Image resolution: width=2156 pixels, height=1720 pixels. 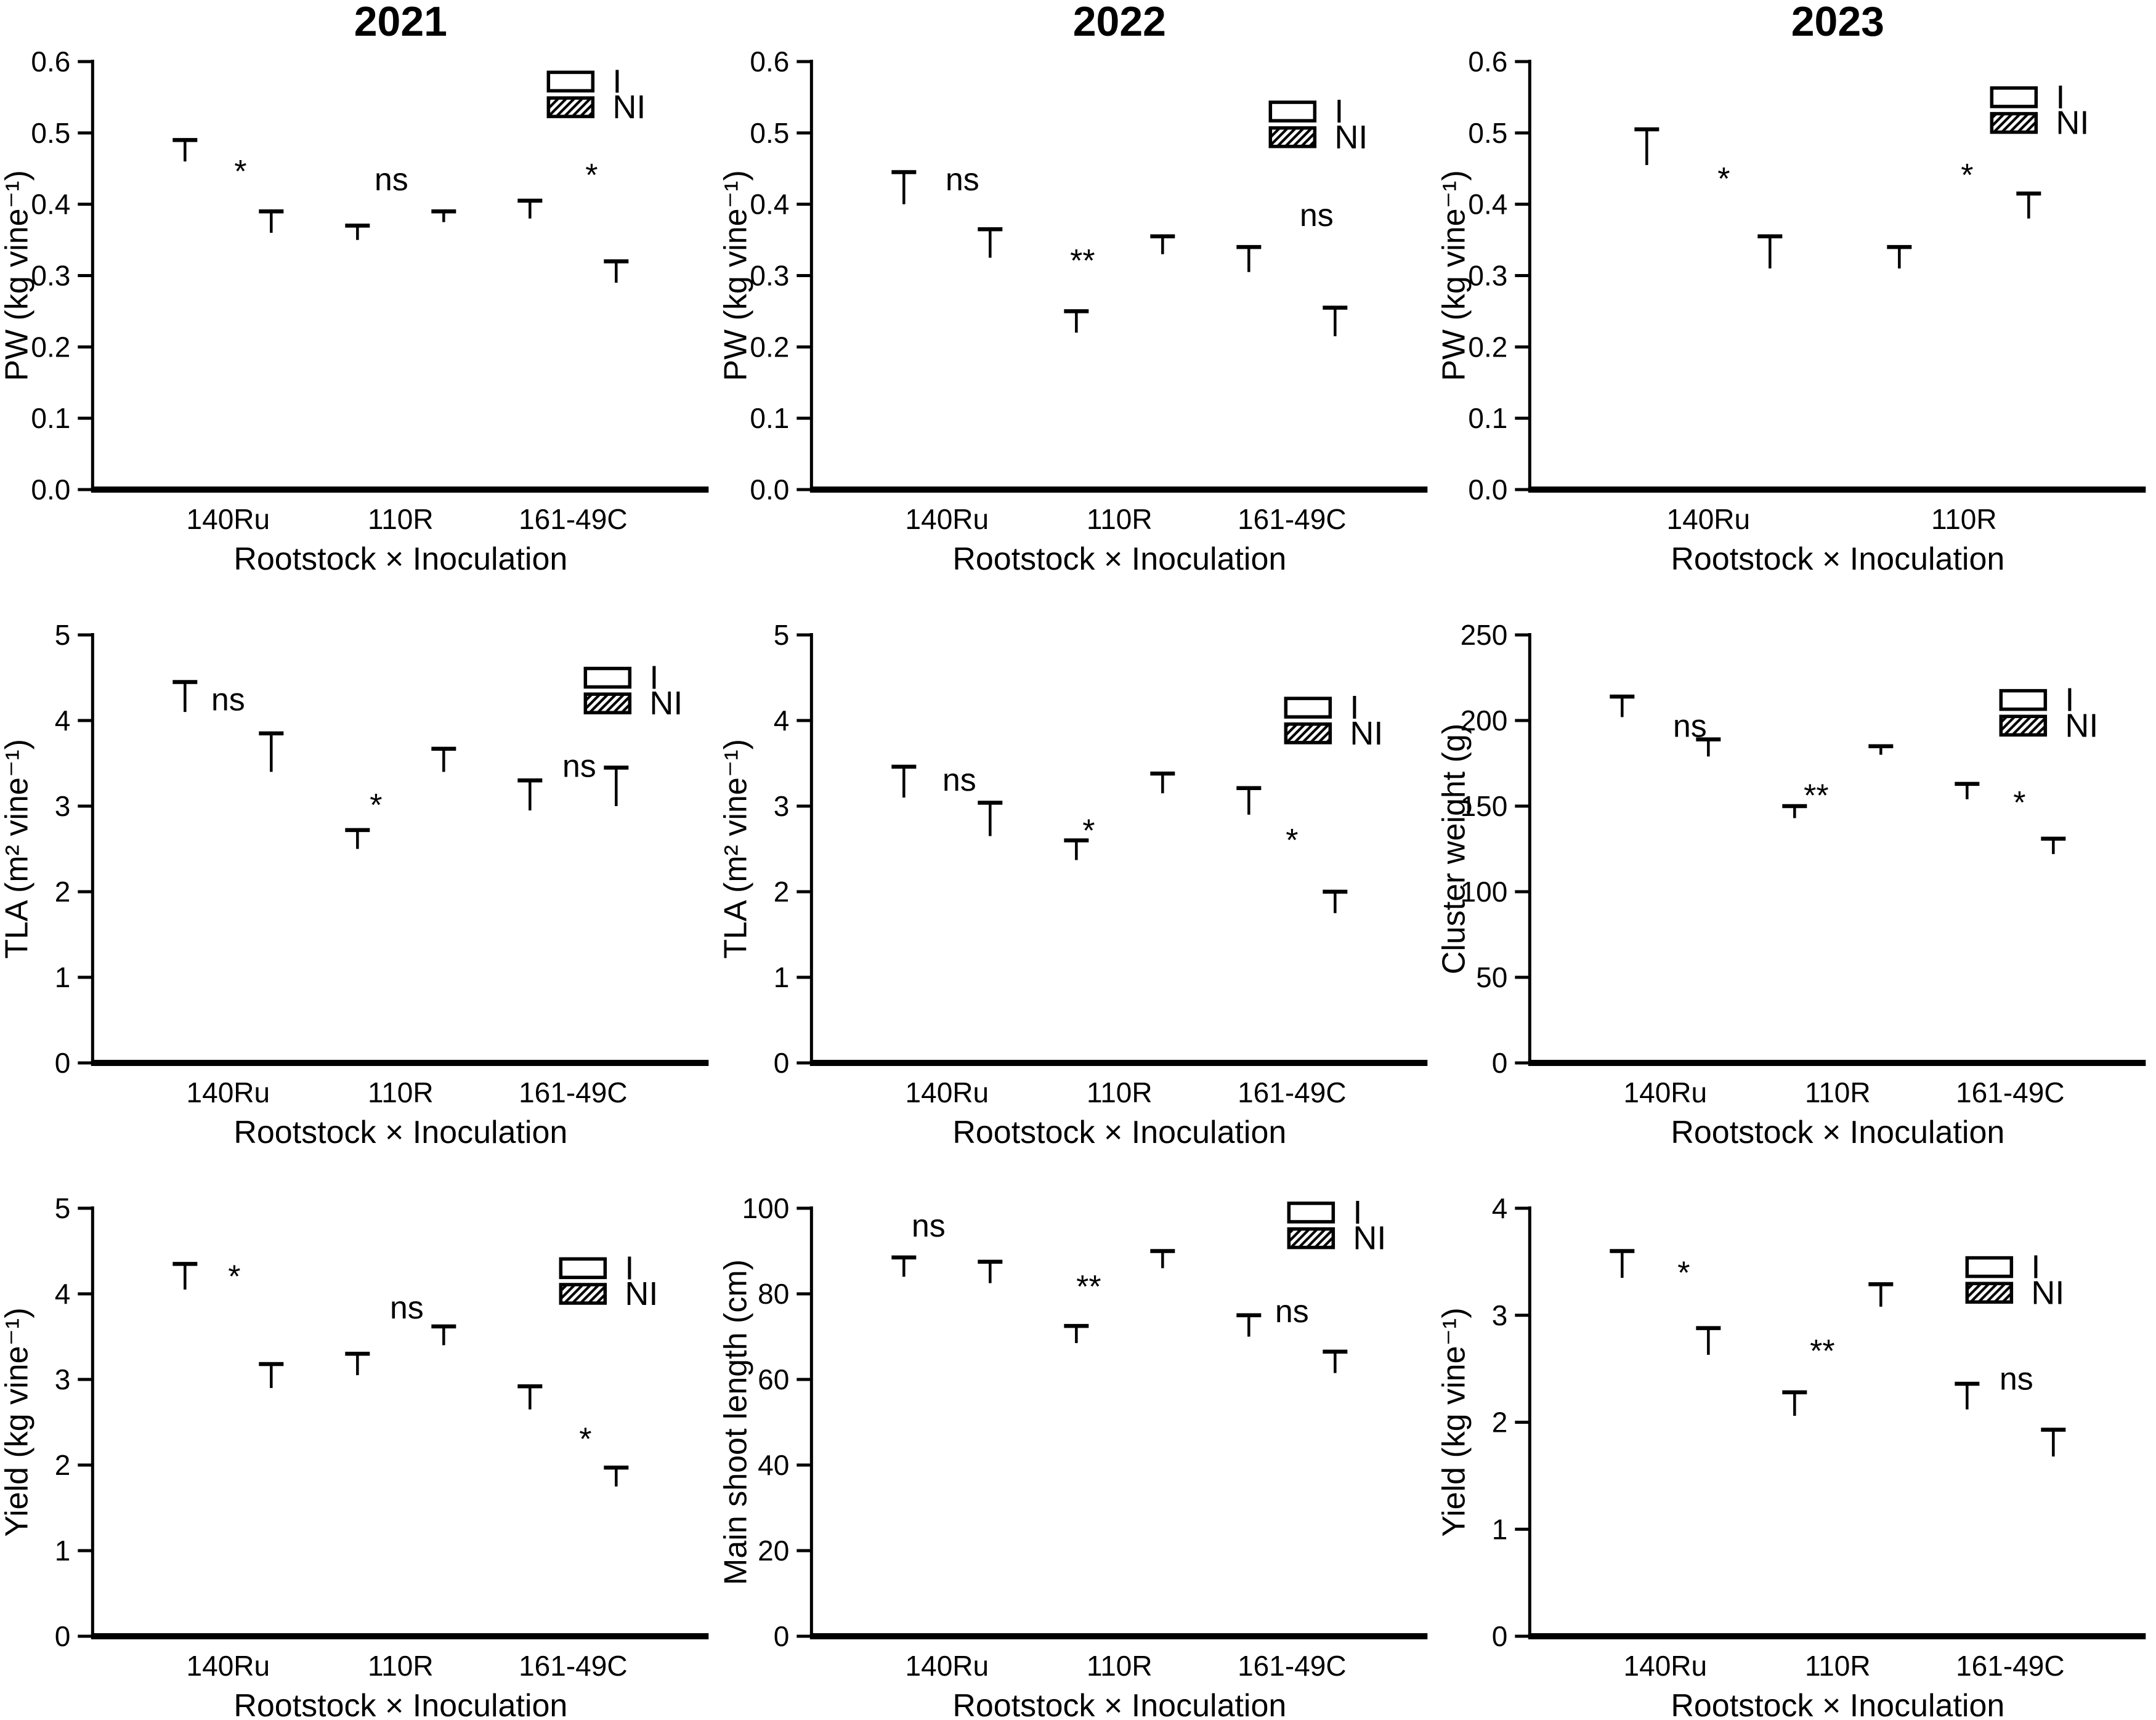 What do you see at coordinates (1491, 977) in the screenshot?
I see `y-tick-label: 50` at bounding box center [1491, 977].